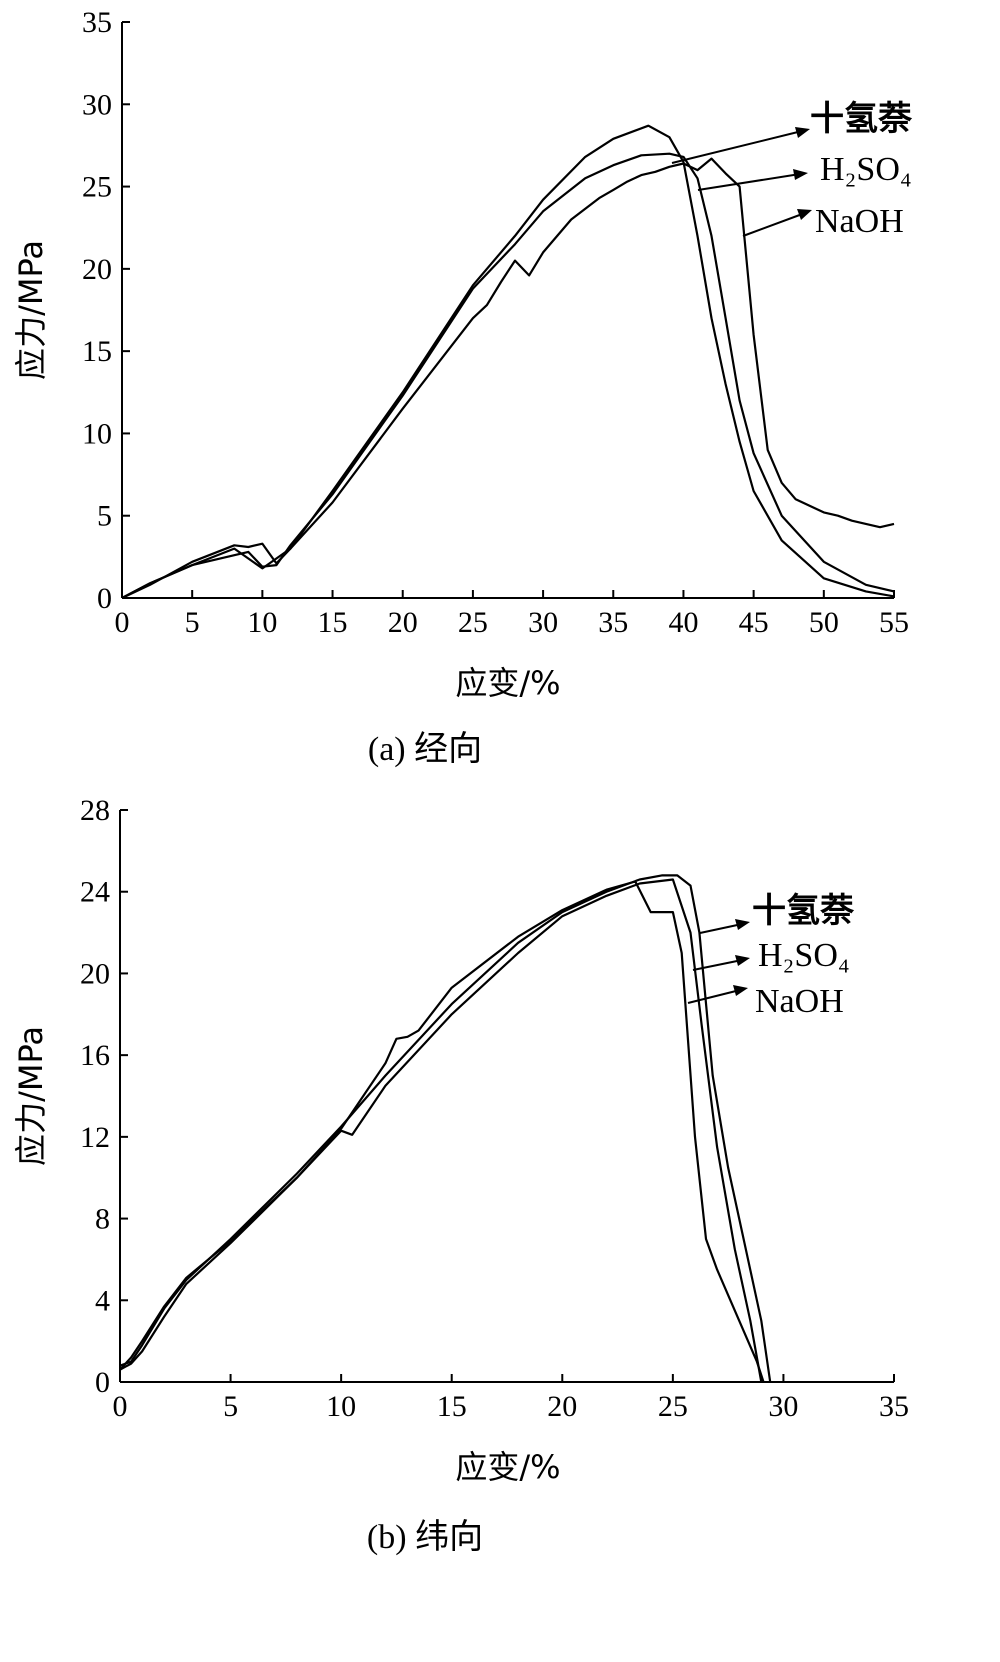 The width and height of the screenshot is (1000, 1662). Describe the element at coordinates (120, 1406) in the screenshot. I see `chart-b-xtick-label: 0` at that location.